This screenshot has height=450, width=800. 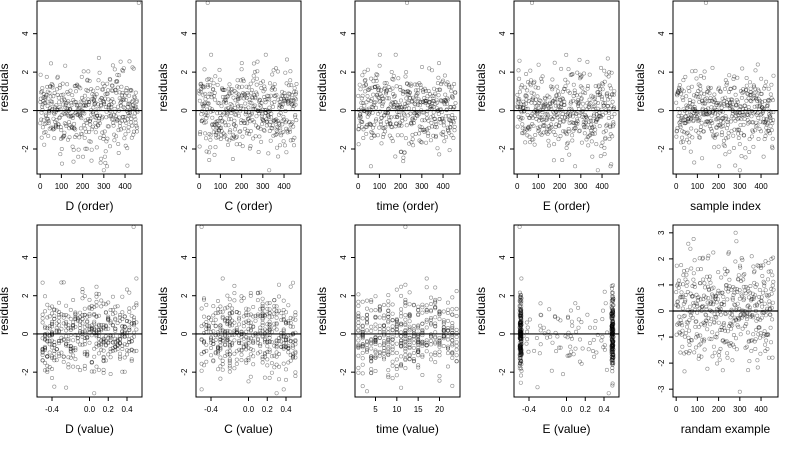 What do you see at coordinates (25, 295) in the screenshot?
I see `y-tick-label: 2` at bounding box center [25, 295].